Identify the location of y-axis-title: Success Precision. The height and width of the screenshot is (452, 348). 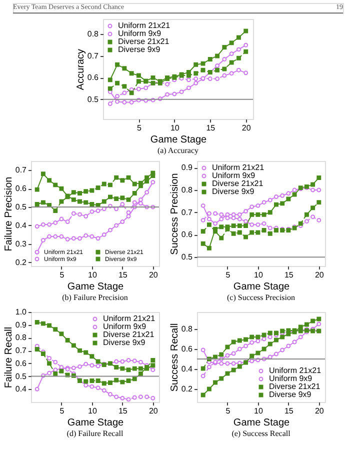
(174, 214).